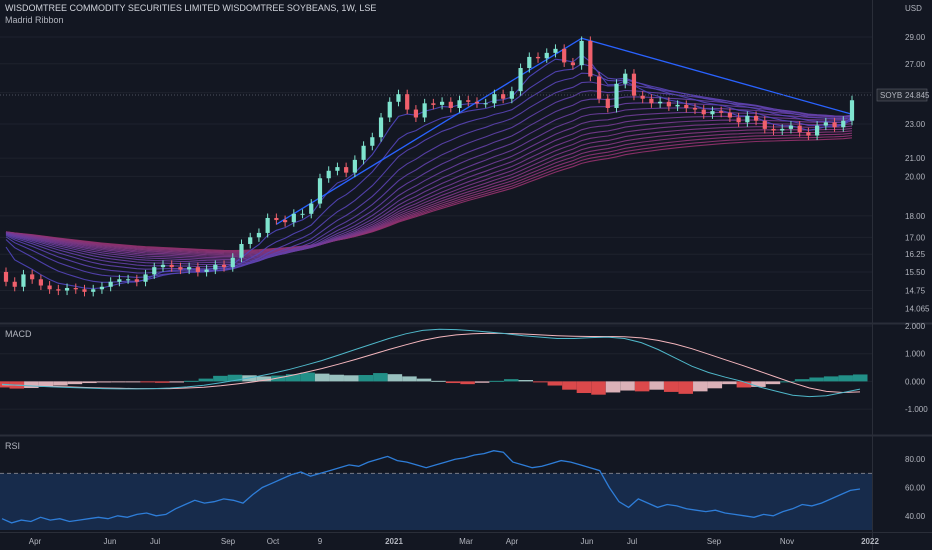 The width and height of the screenshot is (932, 550). Describe the element at coordinates (394, 541) in the screenshot. I see `date-tick-label: 2021` at that location.